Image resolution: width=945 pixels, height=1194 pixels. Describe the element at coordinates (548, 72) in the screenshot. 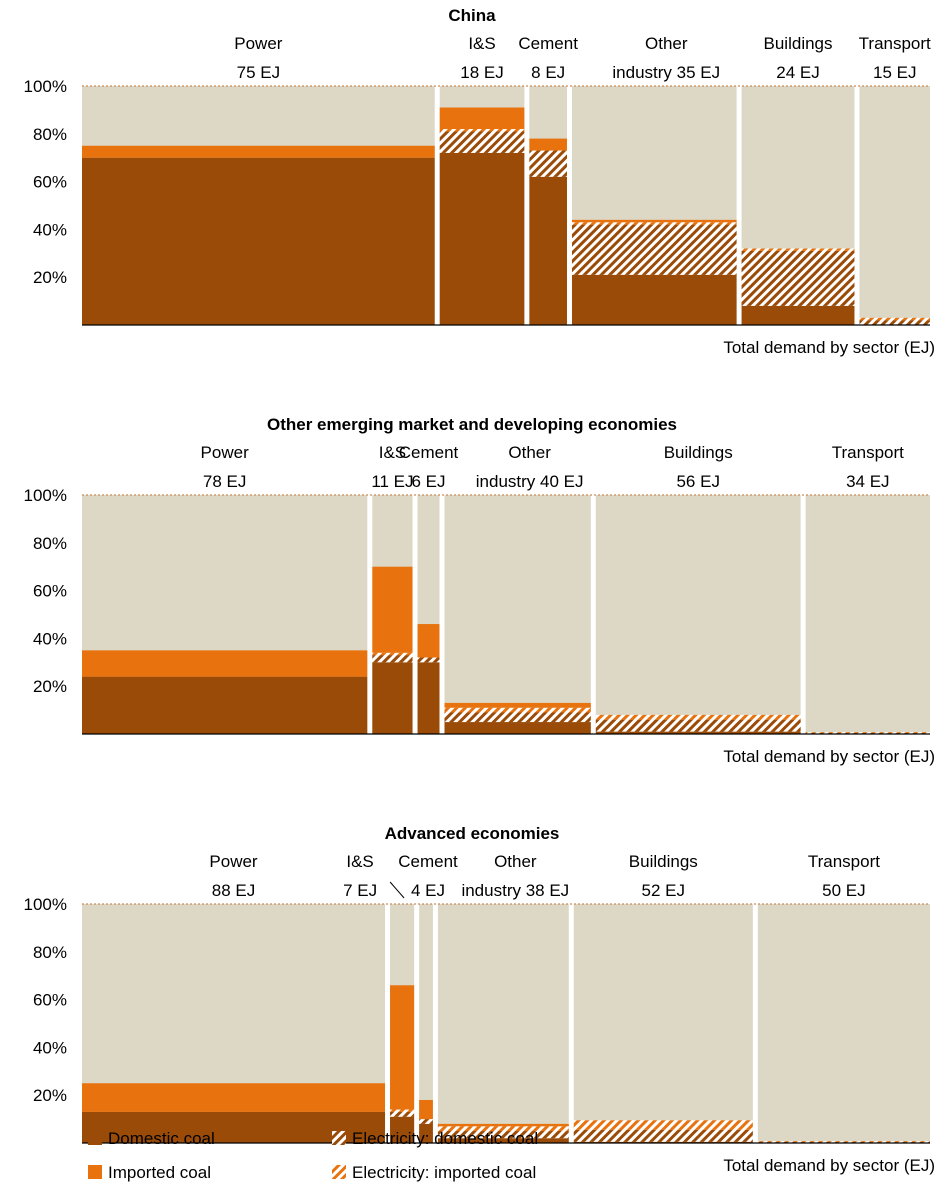

I see `category-label: 8 EJ` at that location.